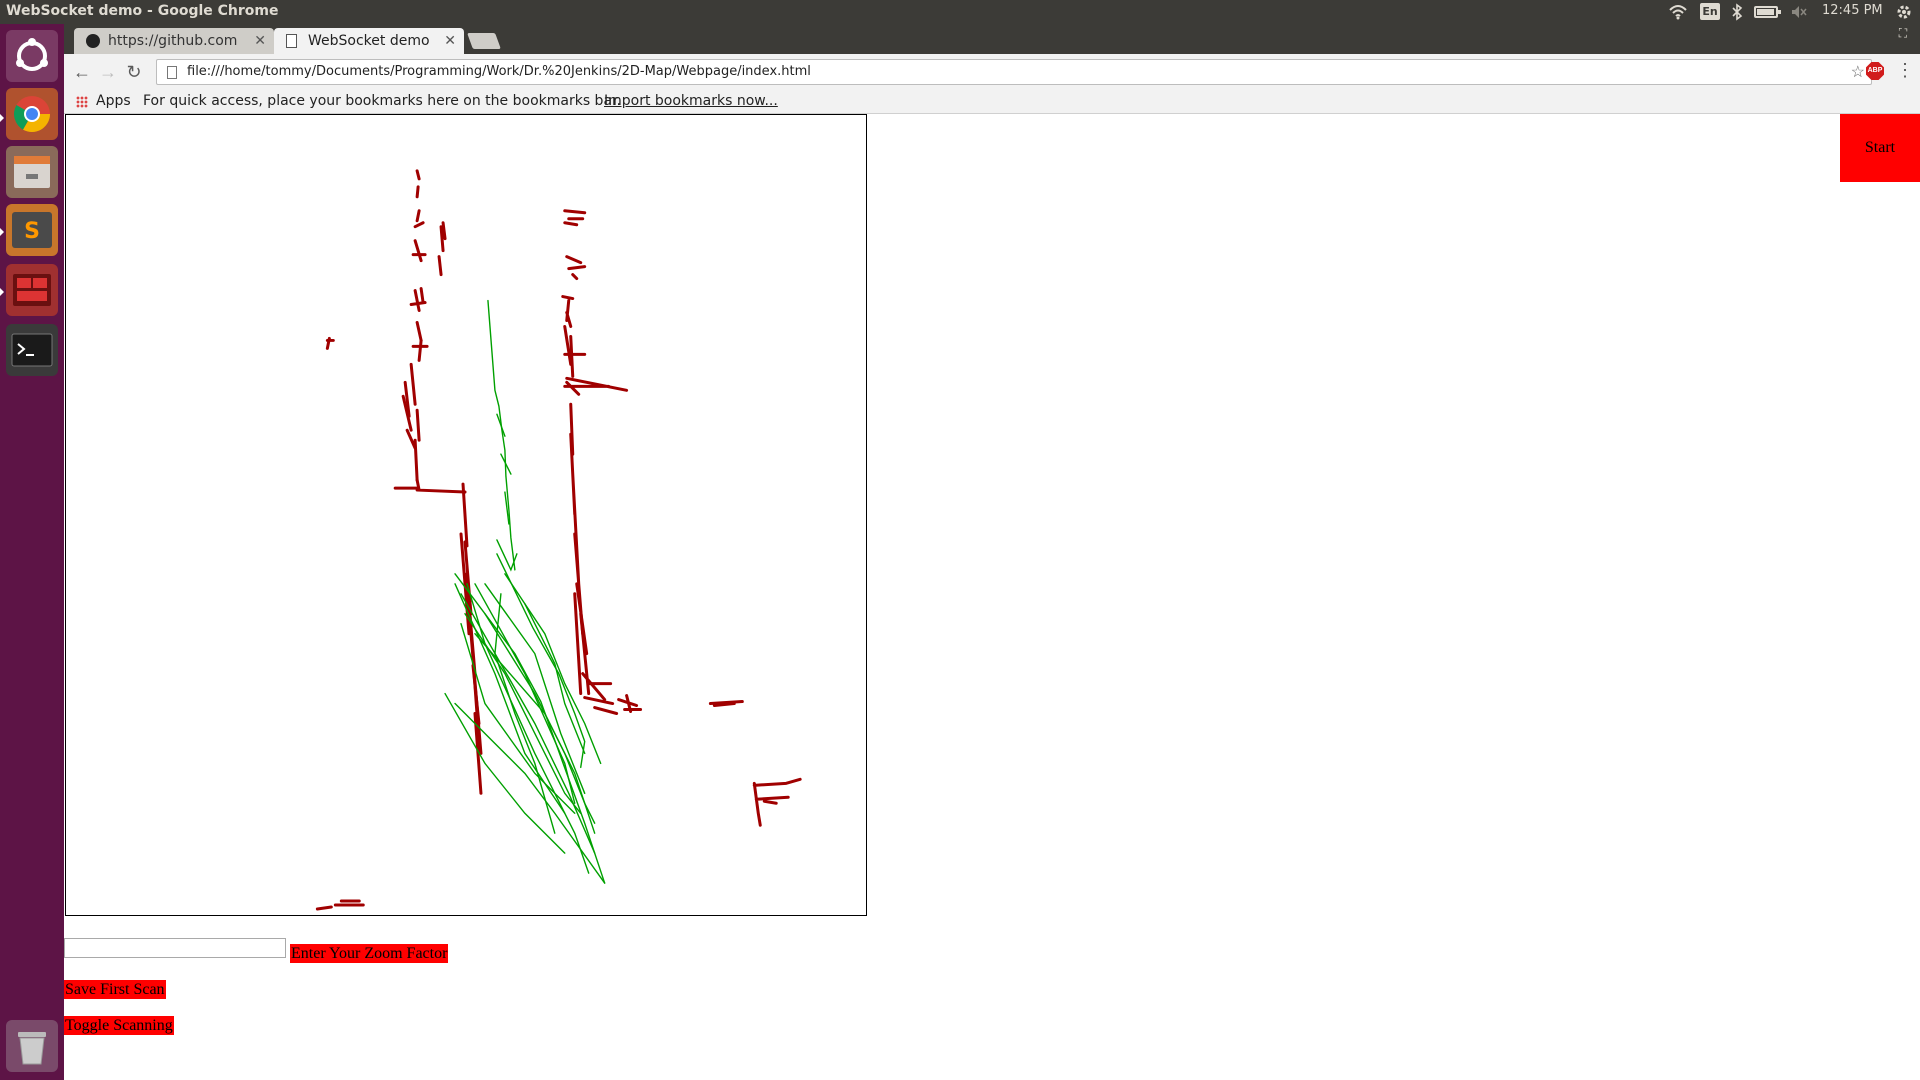  What do you see at coordinates (32, 350) in the screenshot?
I see `terminal-icon` at bounding box center [32, 350].